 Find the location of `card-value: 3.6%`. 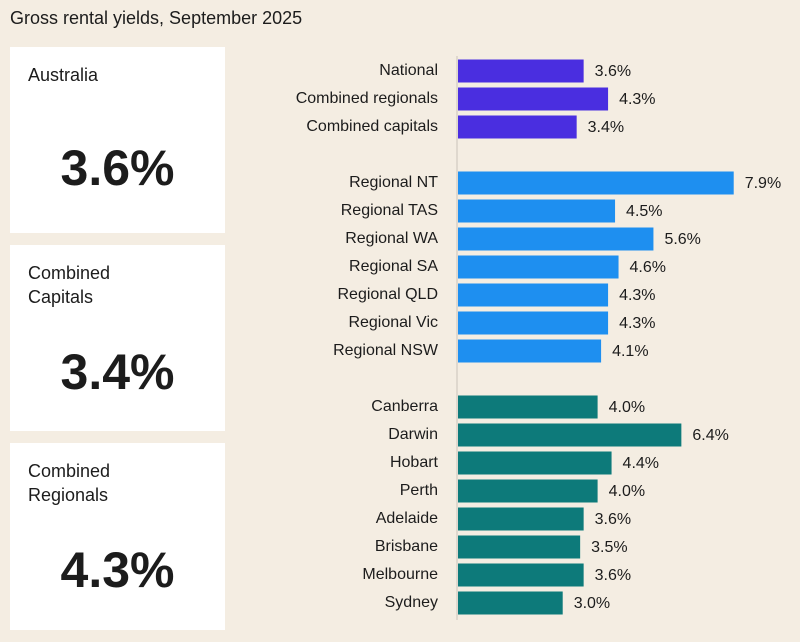

card-value: 3.6% is located at coordinates (117, 168).